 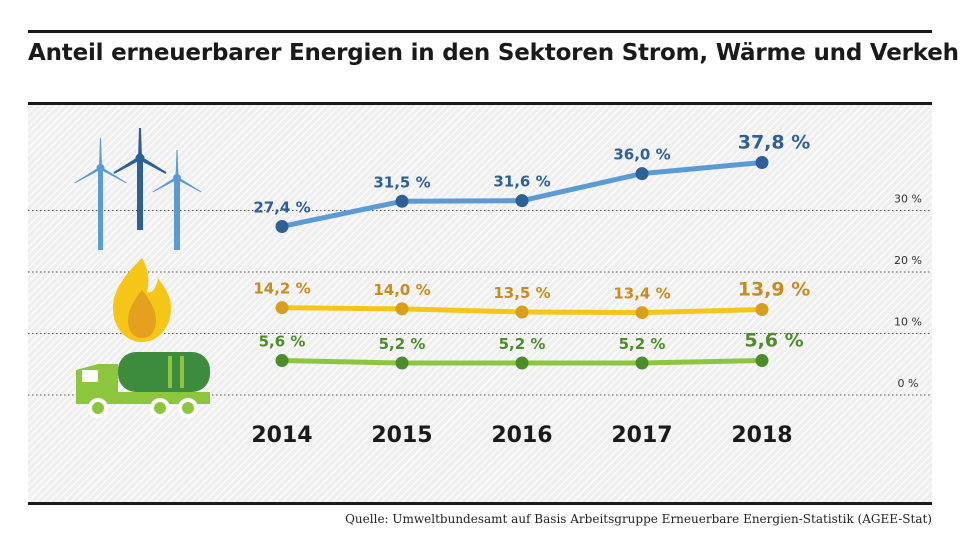 I want to click on y-tick-label: 10 %, so click(x=908, y=322).